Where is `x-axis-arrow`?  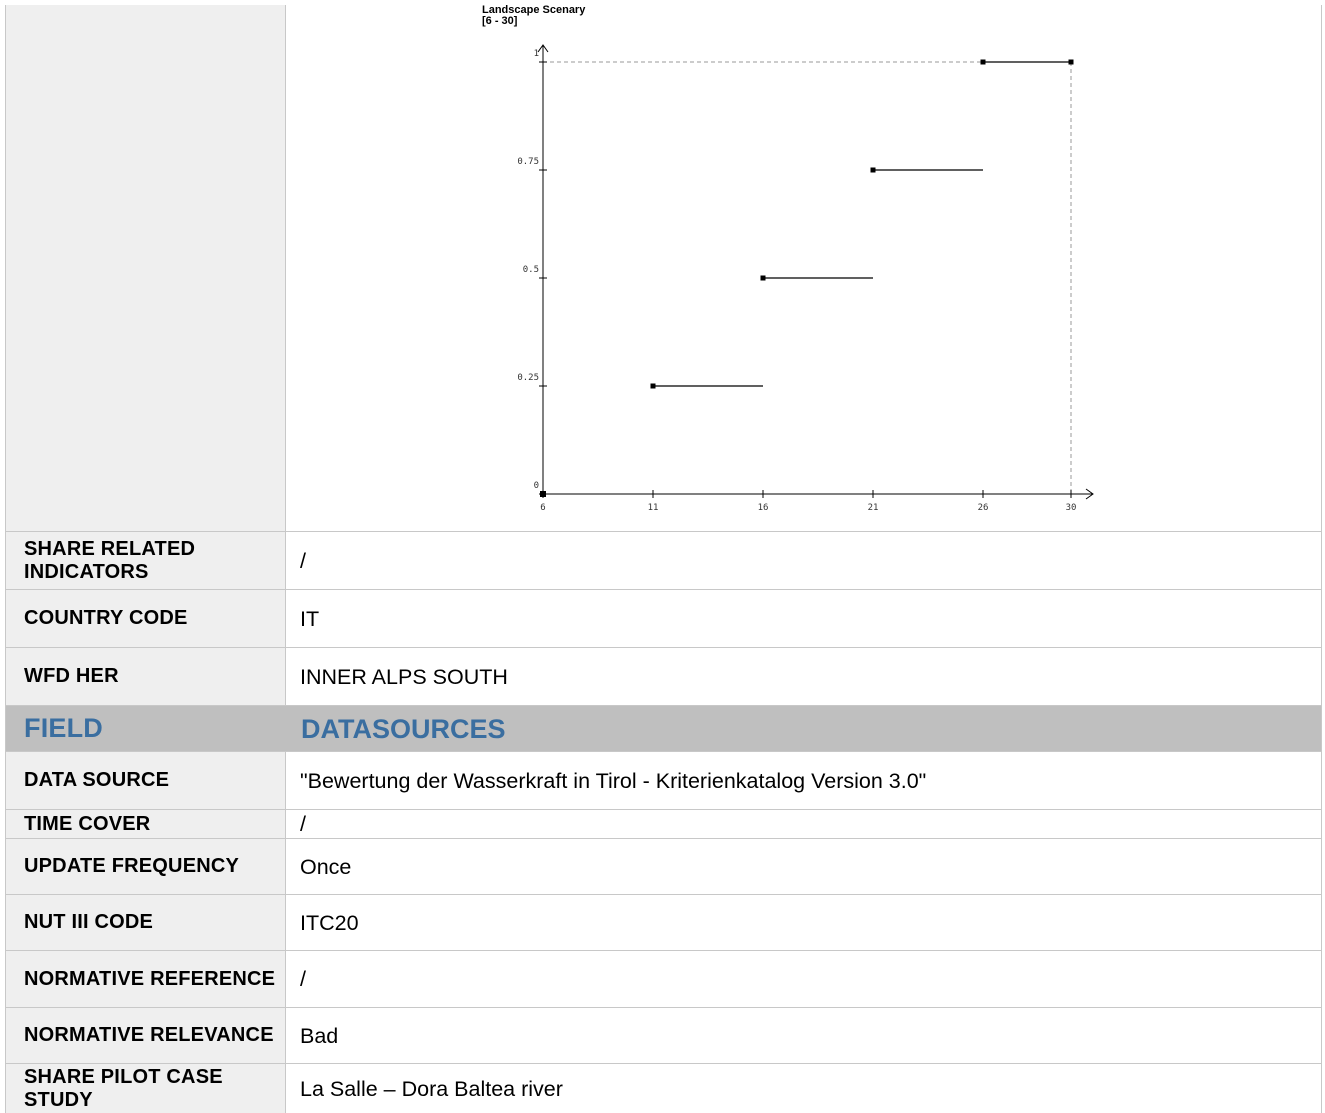 x-axis-arrow is located at coordinates (1089, 494).